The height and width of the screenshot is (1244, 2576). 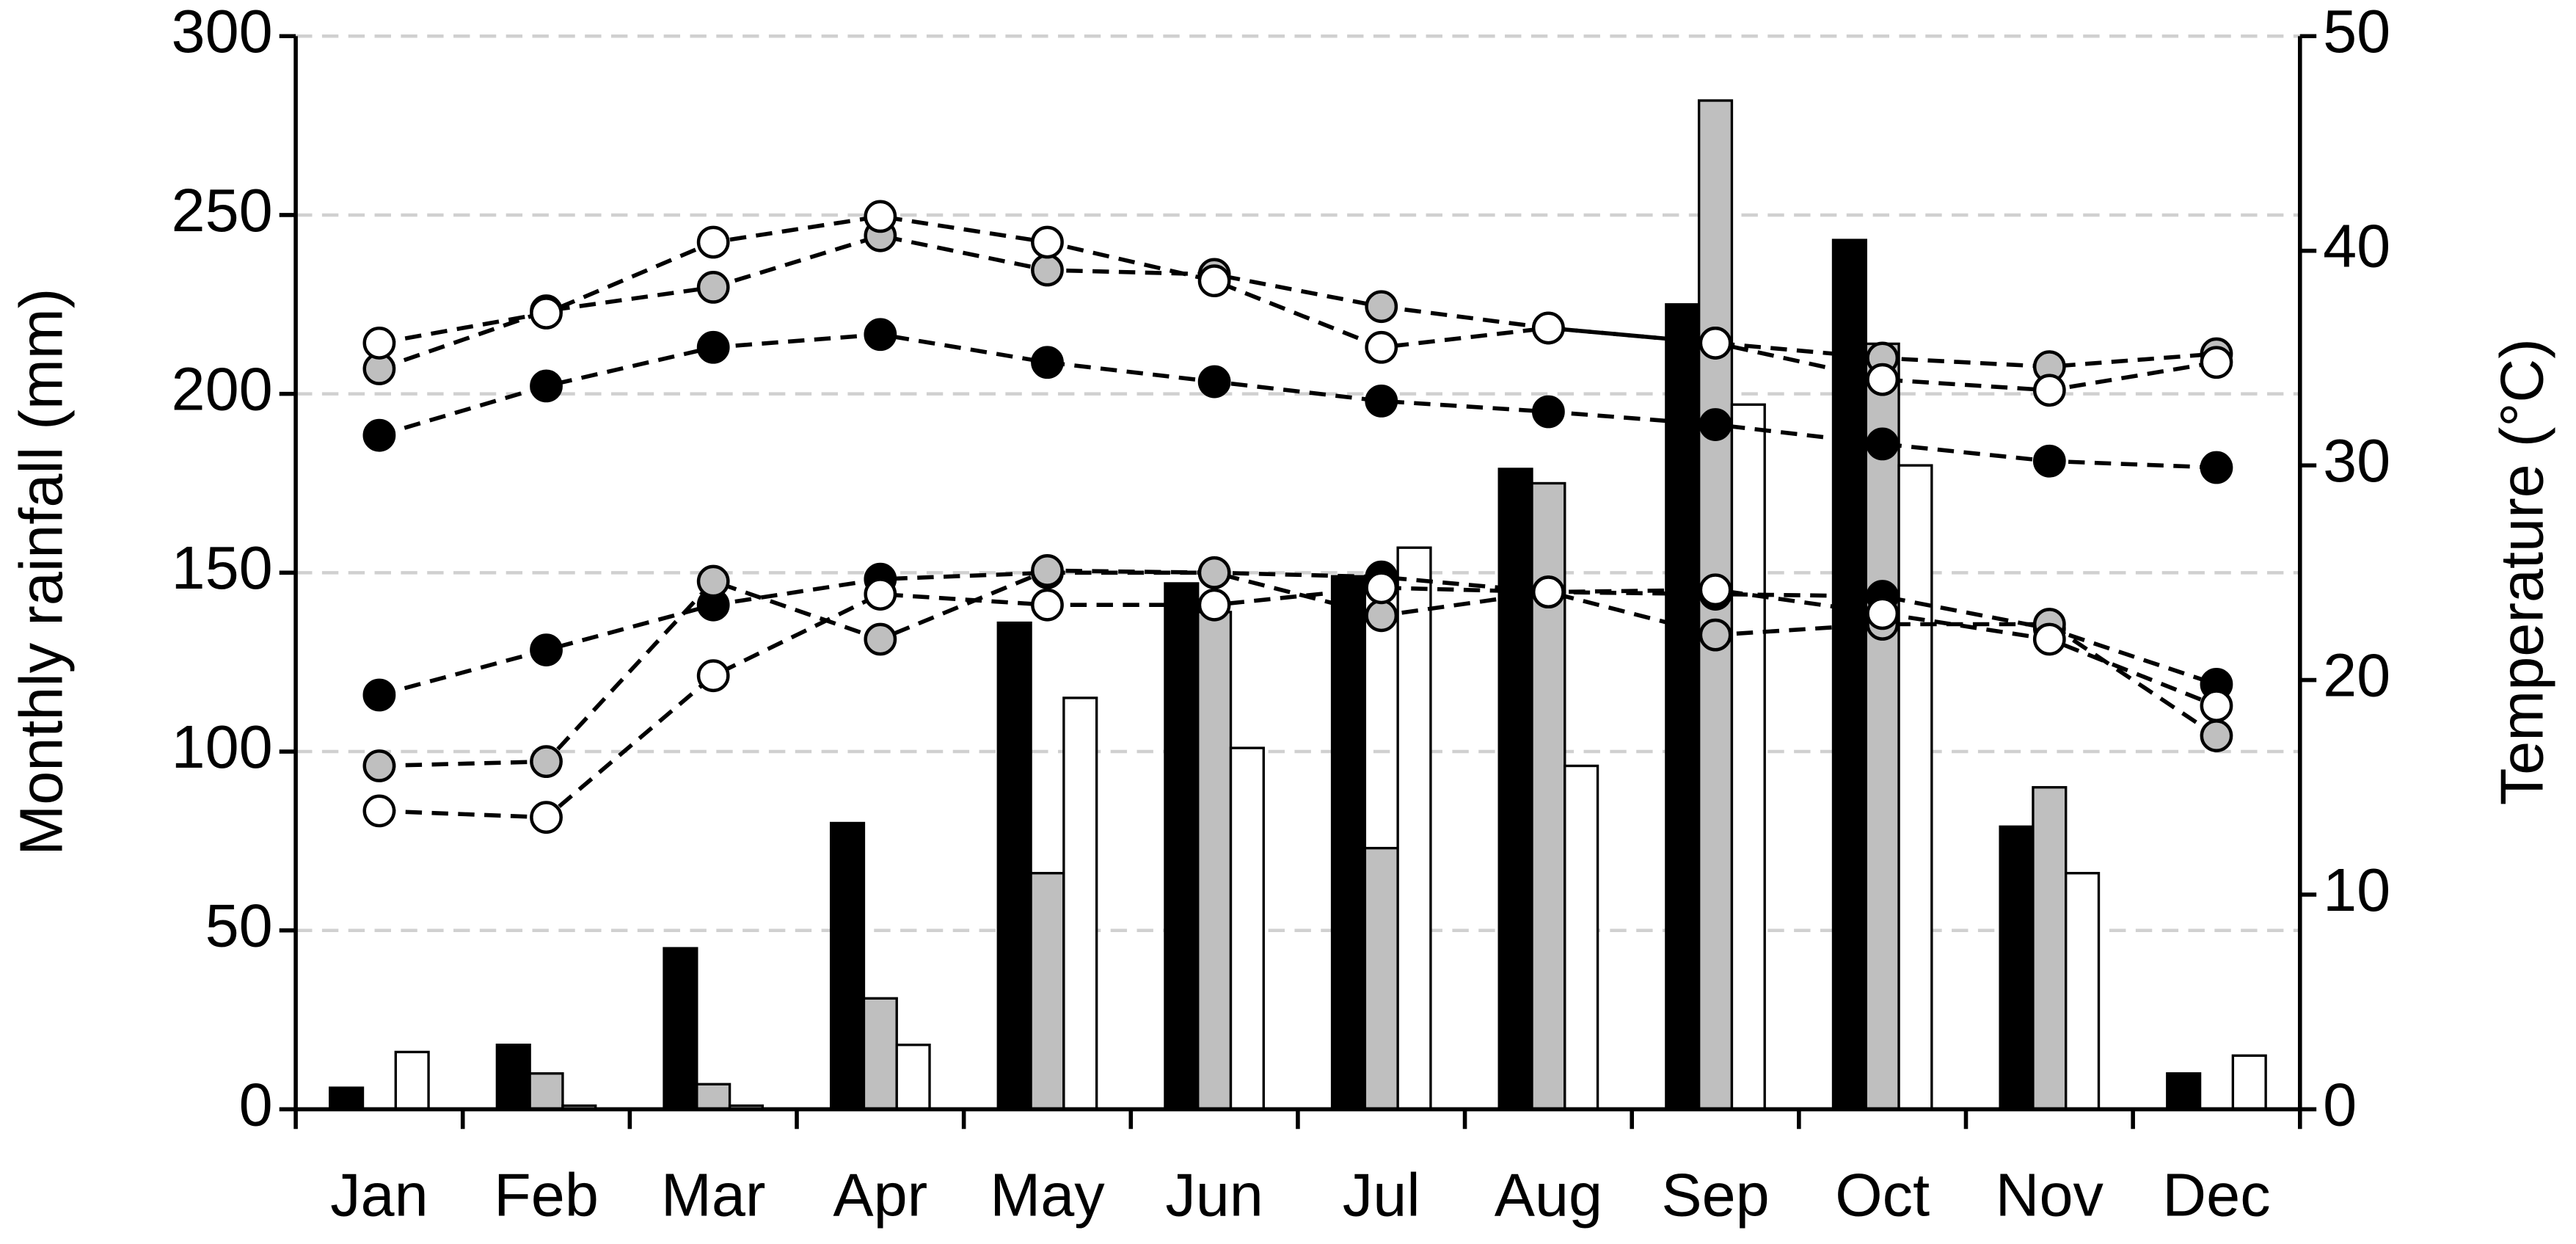 I want to click on y2-tick-label: 10, so click(x=2357, y=890).